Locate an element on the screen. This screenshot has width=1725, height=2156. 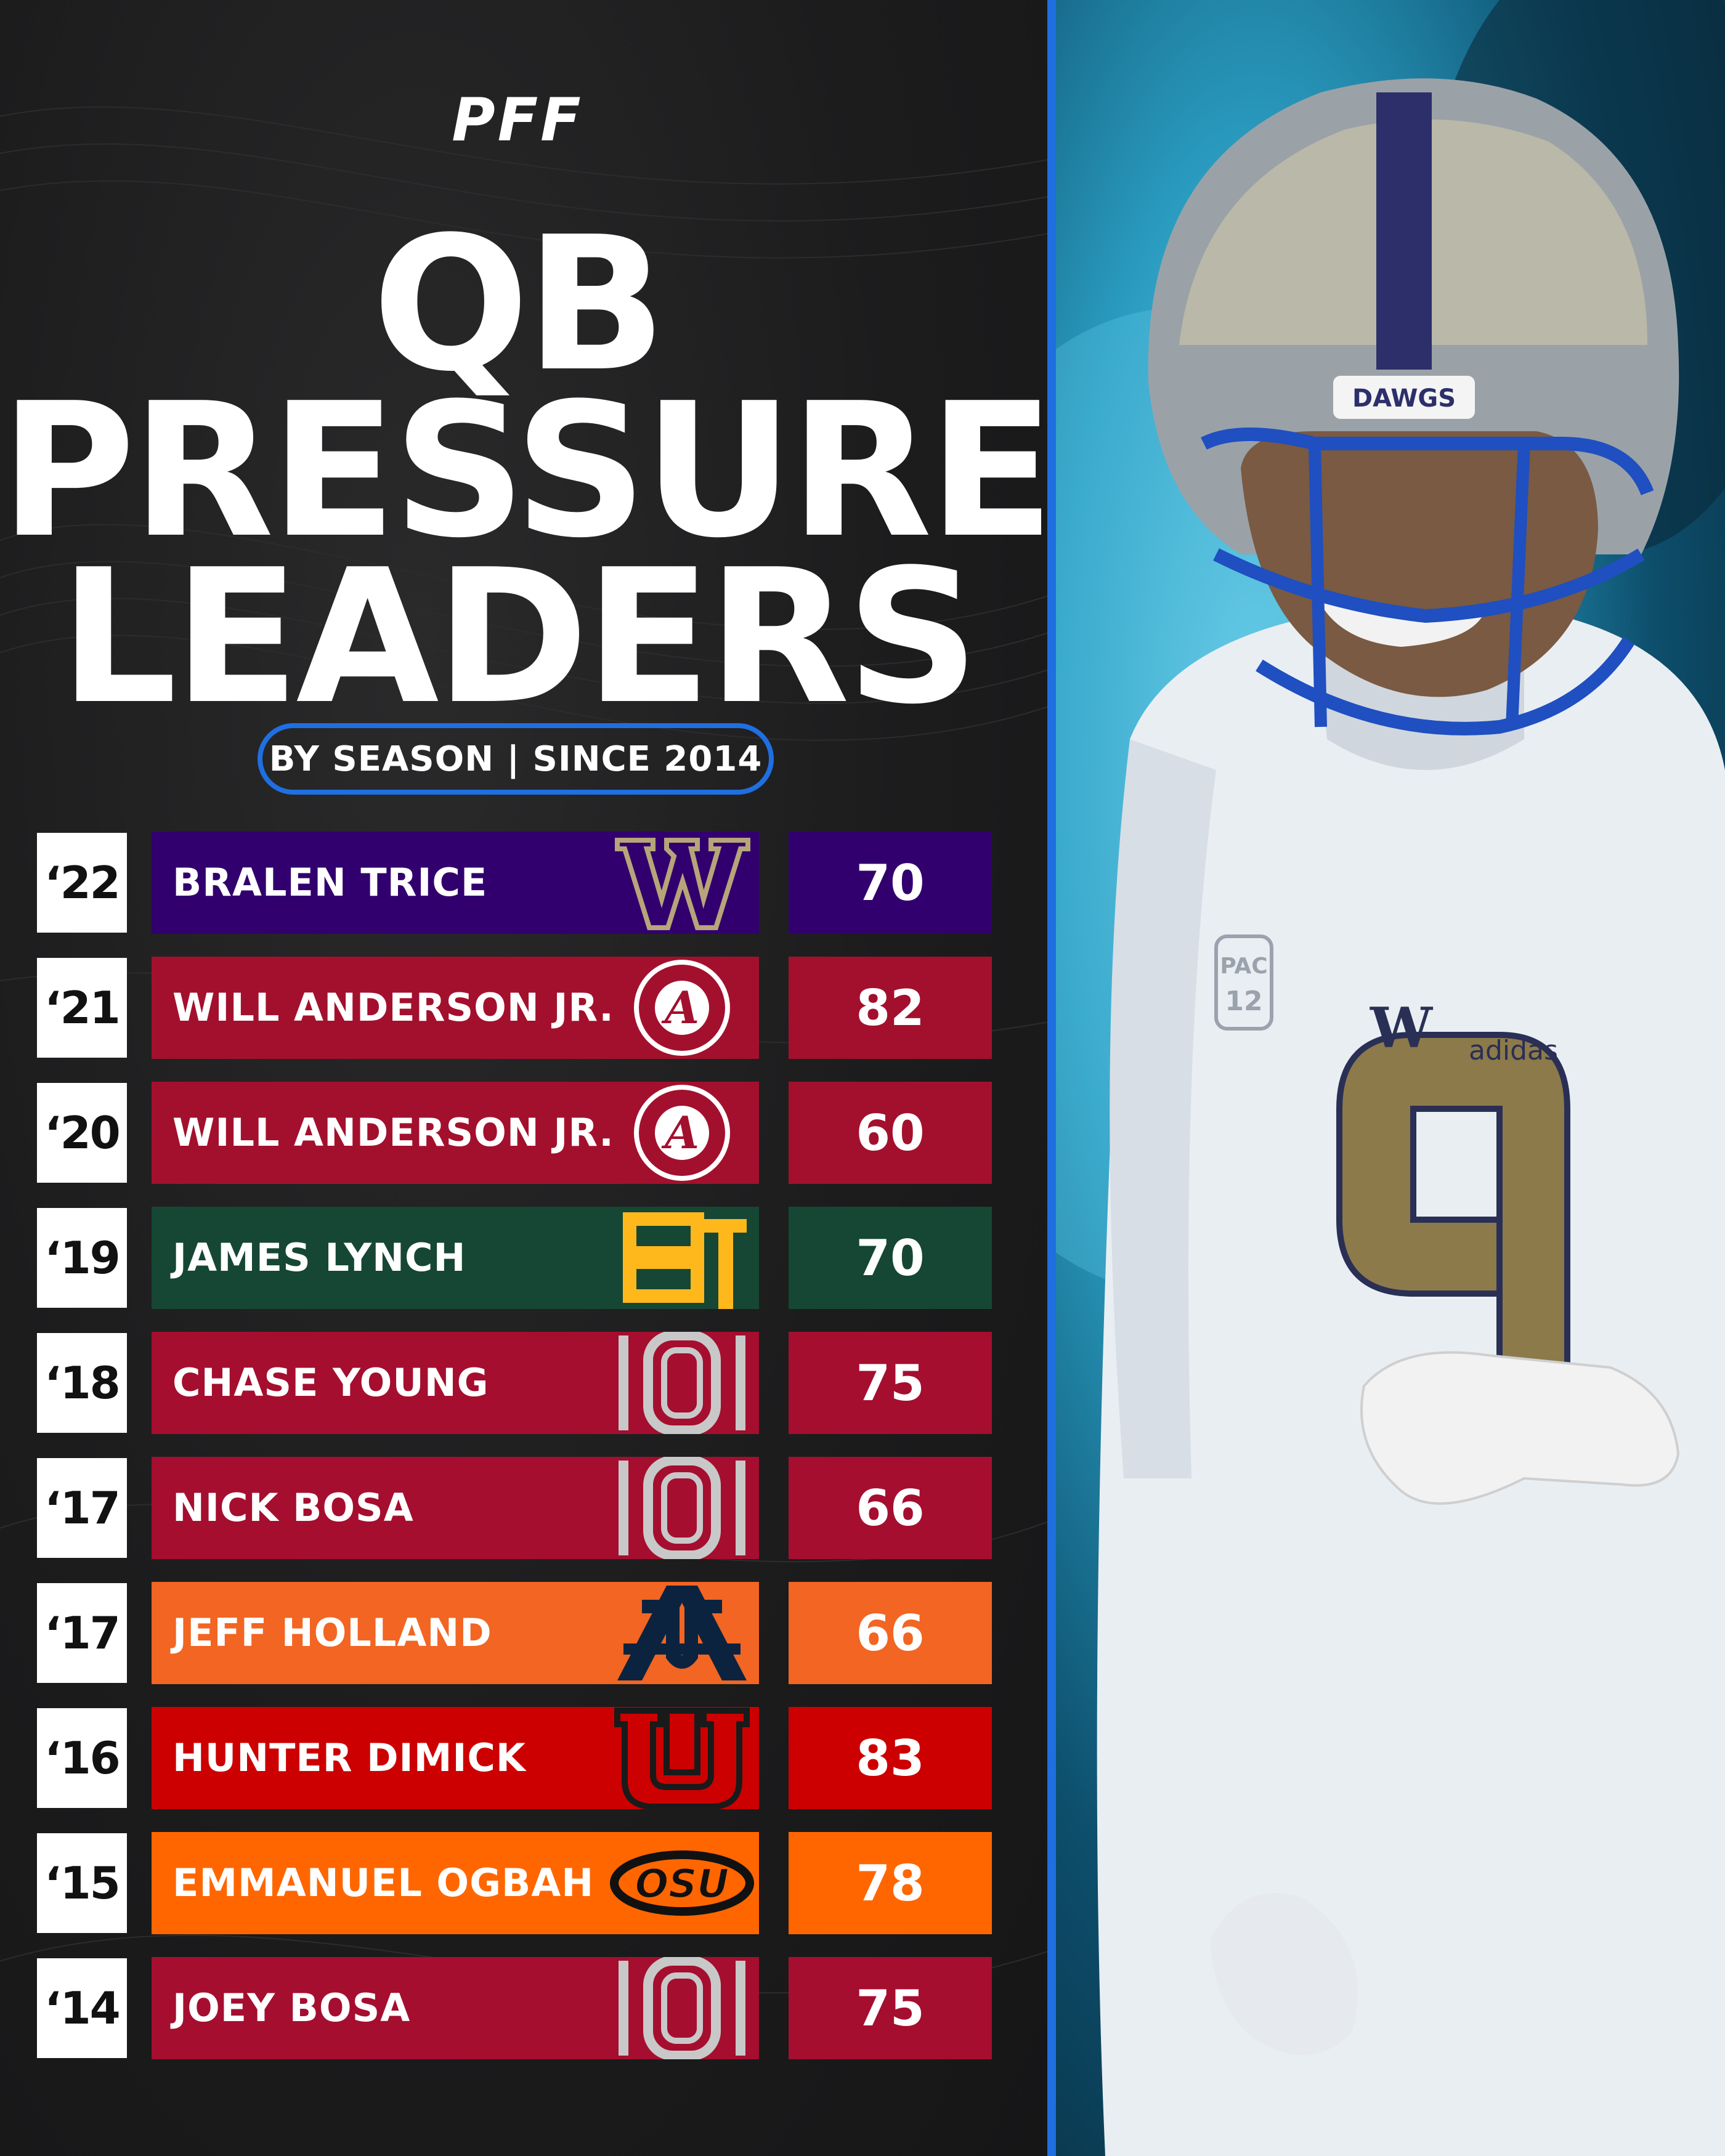
player-name-bar: JEFF HOLLAND is located at coordinates (456, 1633).